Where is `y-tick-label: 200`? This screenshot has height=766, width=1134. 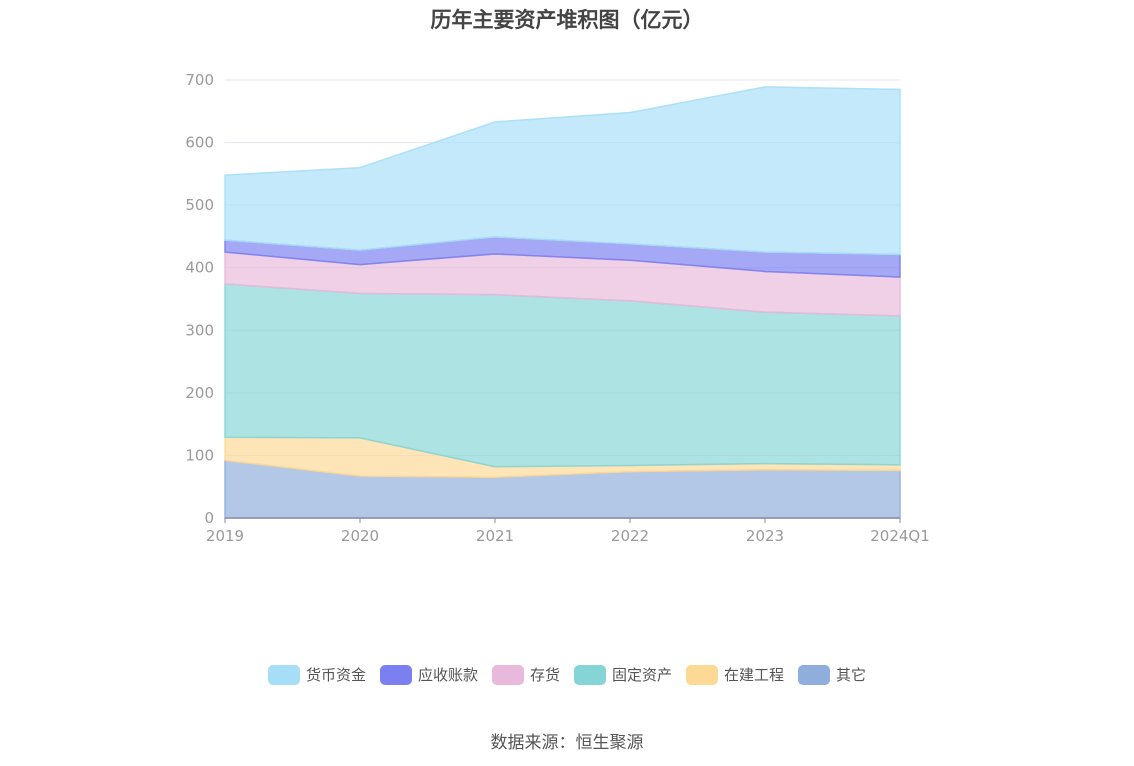 y-tick-label: 200 is located at coordinates (199, 393).